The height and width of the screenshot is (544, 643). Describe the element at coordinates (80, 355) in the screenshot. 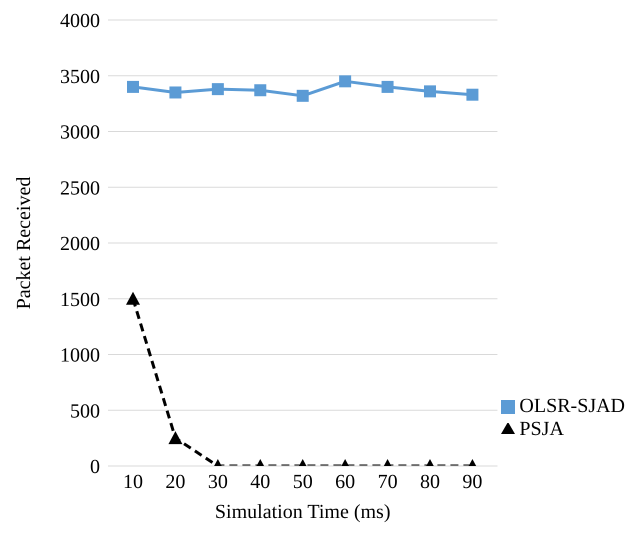

I see `y-tick-label: 1000` at that location.